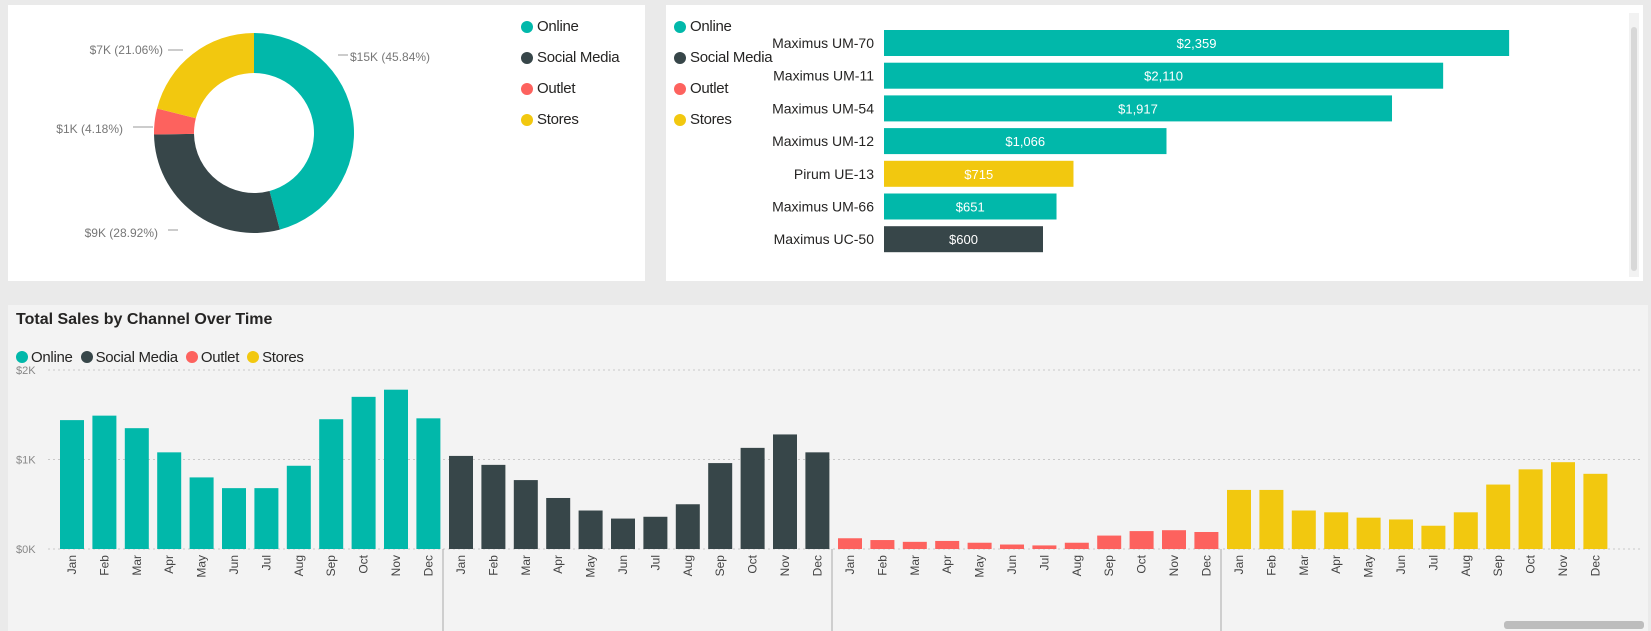 The image size is (1651, 631). What do you see at coordinates (1634, 149) in the screenshot?
I see `scrollbar-thumb` at bounding box center [1634, 149].